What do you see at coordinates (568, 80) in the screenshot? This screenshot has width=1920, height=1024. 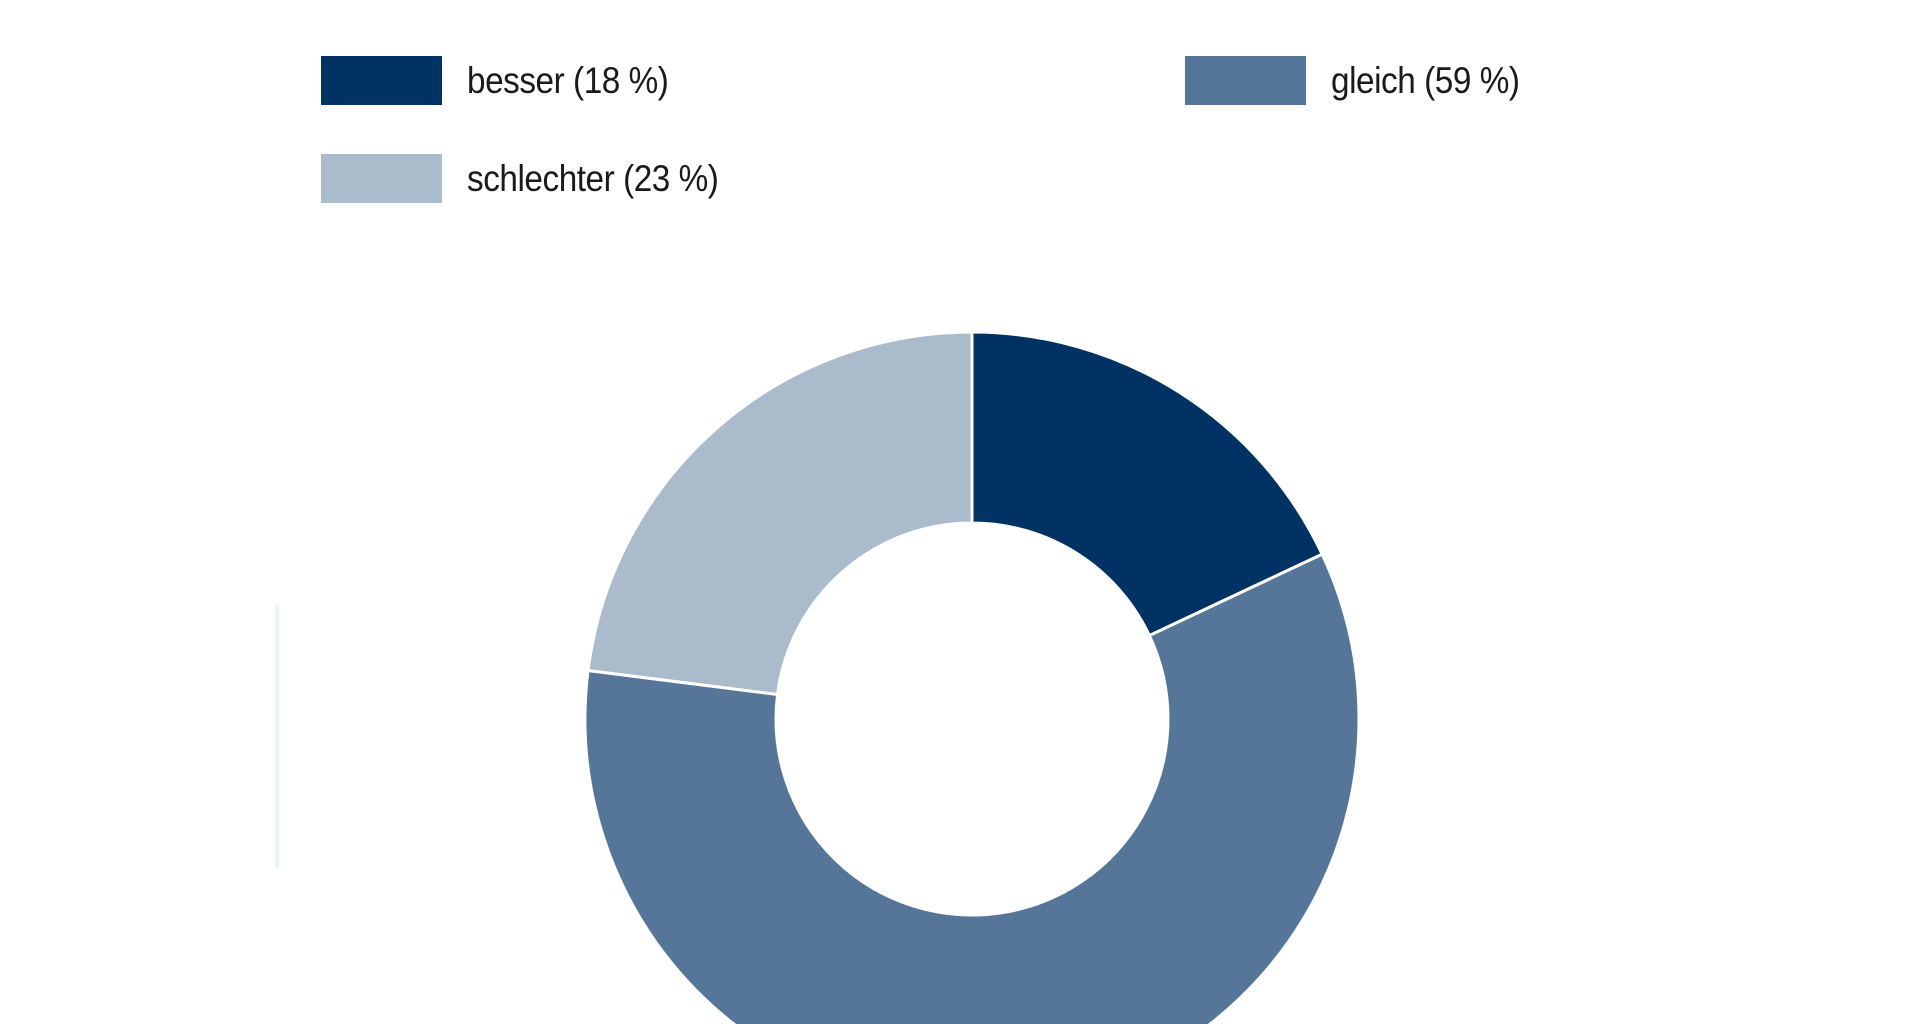 I see `legend-label-besser: besser (18 %)` at bounding box center [568, 80].